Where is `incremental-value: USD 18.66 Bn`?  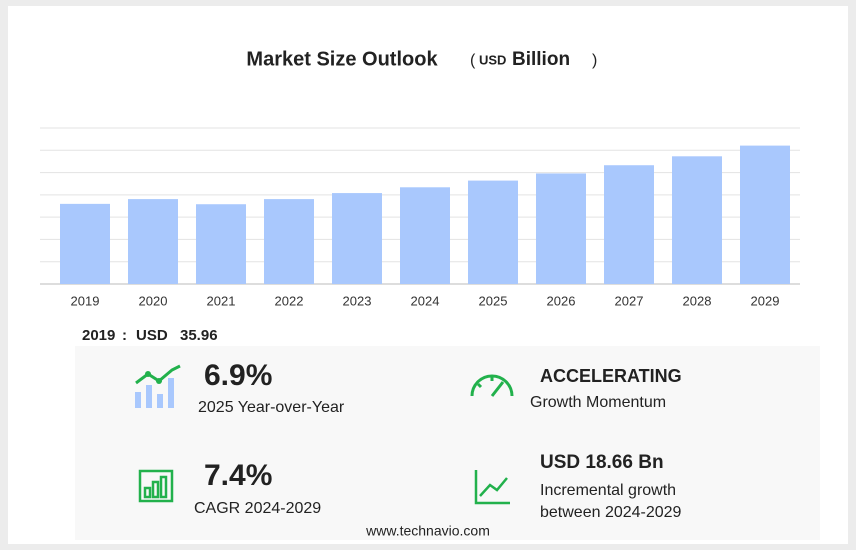
incremental-value: USD 18.66 Bn is located at coordinates (602, 462).